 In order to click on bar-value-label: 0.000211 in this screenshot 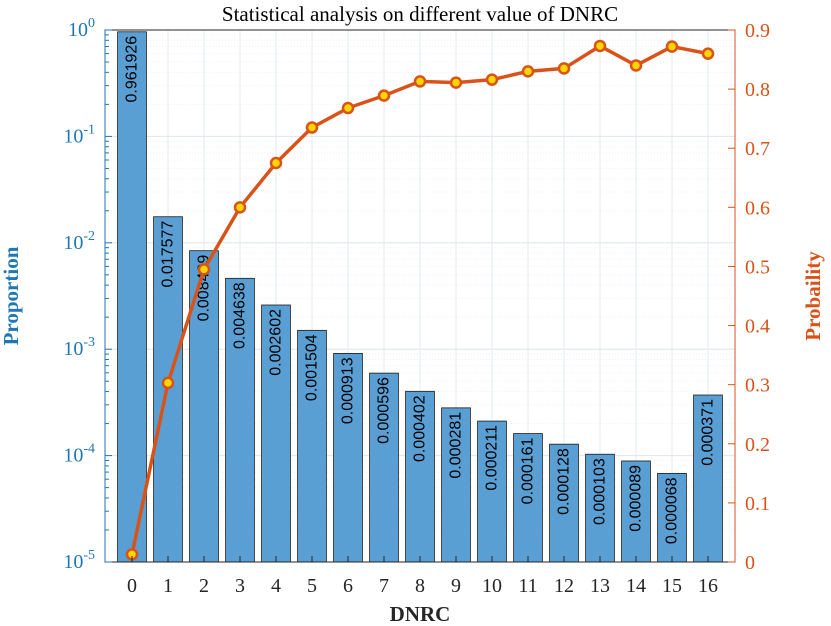, I will do `click(492, 458)`.